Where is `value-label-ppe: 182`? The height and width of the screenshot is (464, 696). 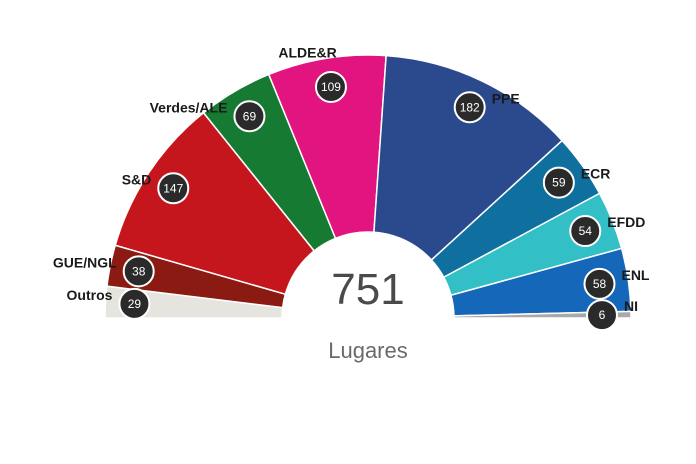 value-label-ppe: 182 is located at coordinates (470, 107).